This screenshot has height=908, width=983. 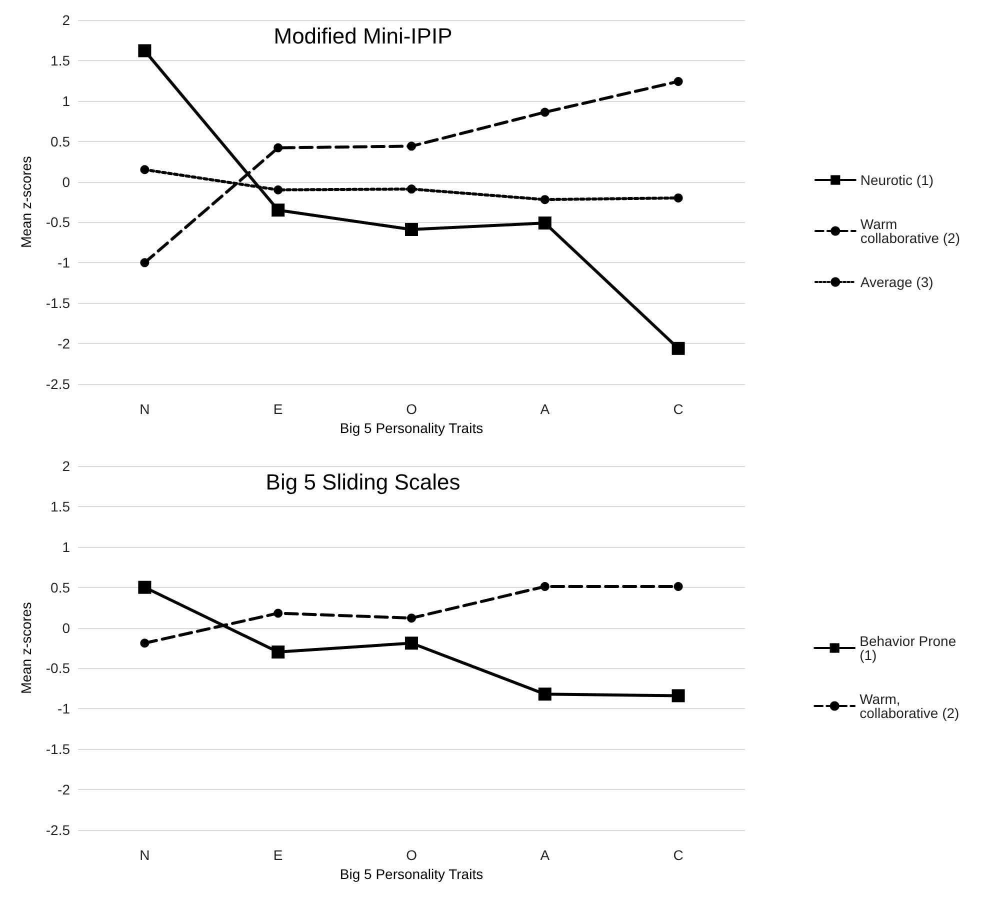 I want to click on legend-label: Average (3), so click(x=897, y=282).